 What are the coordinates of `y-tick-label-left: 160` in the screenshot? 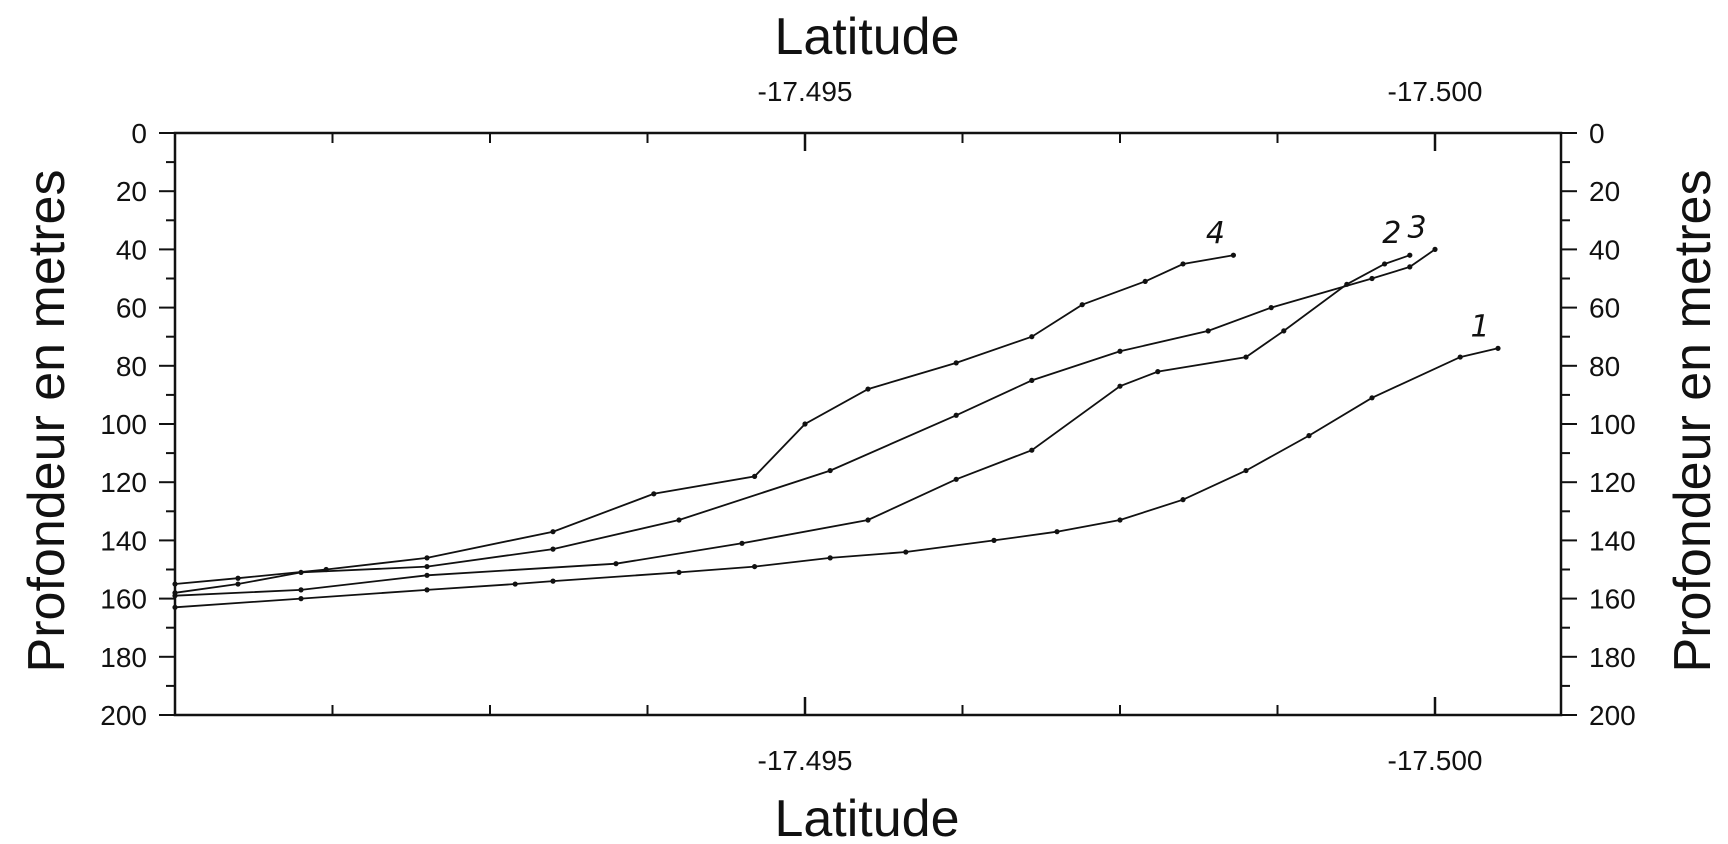 It's located at (123, 599).